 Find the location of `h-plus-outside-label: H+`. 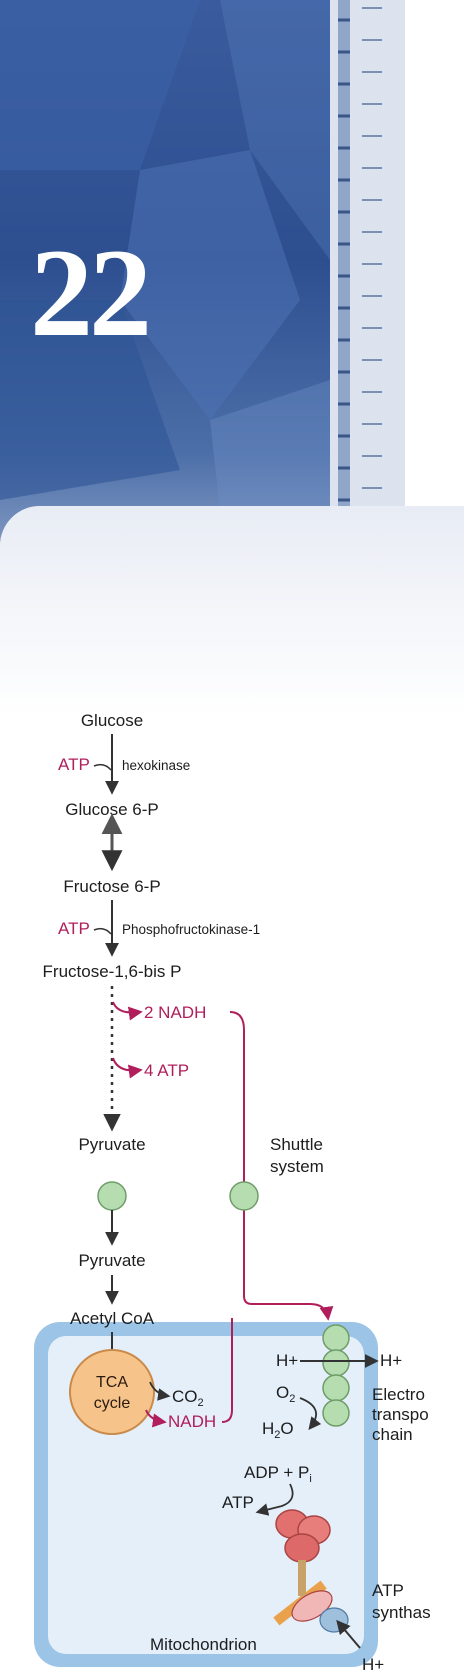

h-plus-outside-label: H+ is located at coordinates (391, 1360).